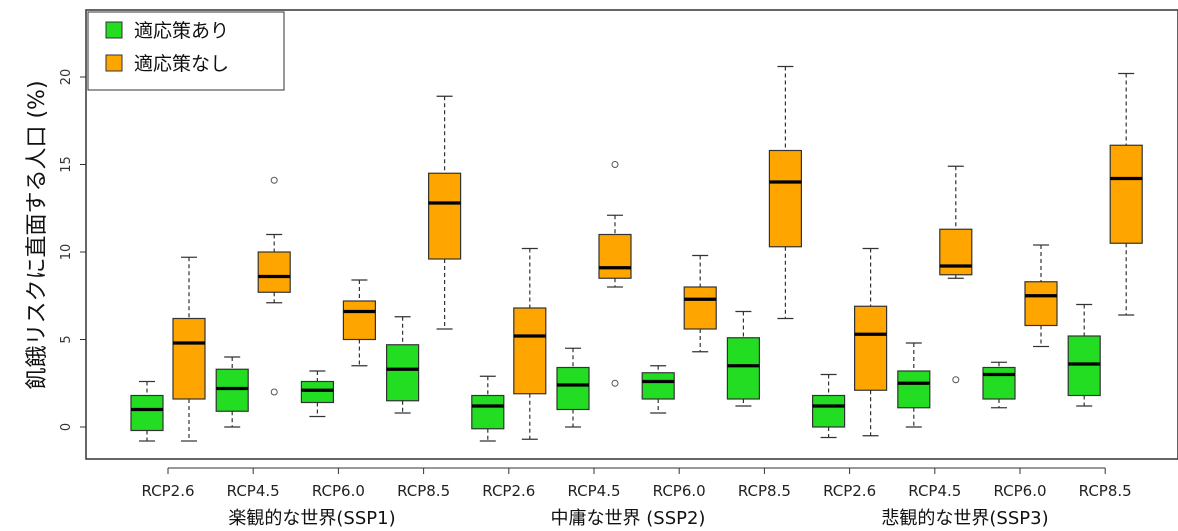 This screenshot has width=1178, height=531. I want to click on y-tick-label: 0, so click(66, 427).